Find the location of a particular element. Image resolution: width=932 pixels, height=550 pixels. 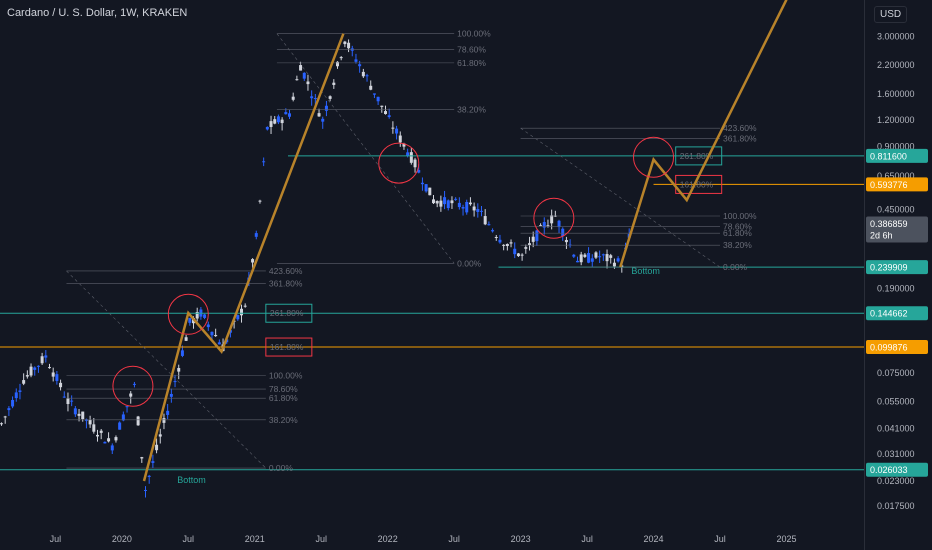

y-tick-label: 0.023000 is located at coordinates (896, 481).